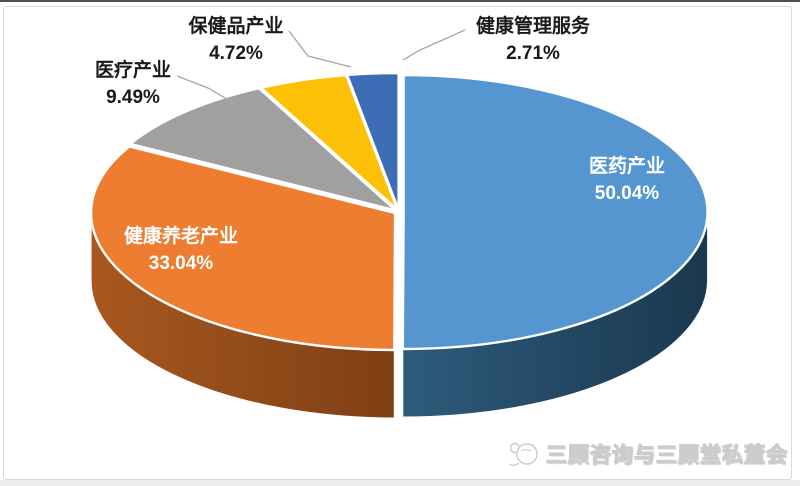  What do you see at coordinates (627, 180) in the screenshot?
I see `label-pharma-industry: 医药产业 50.04%` at bounding box center [627, 180].